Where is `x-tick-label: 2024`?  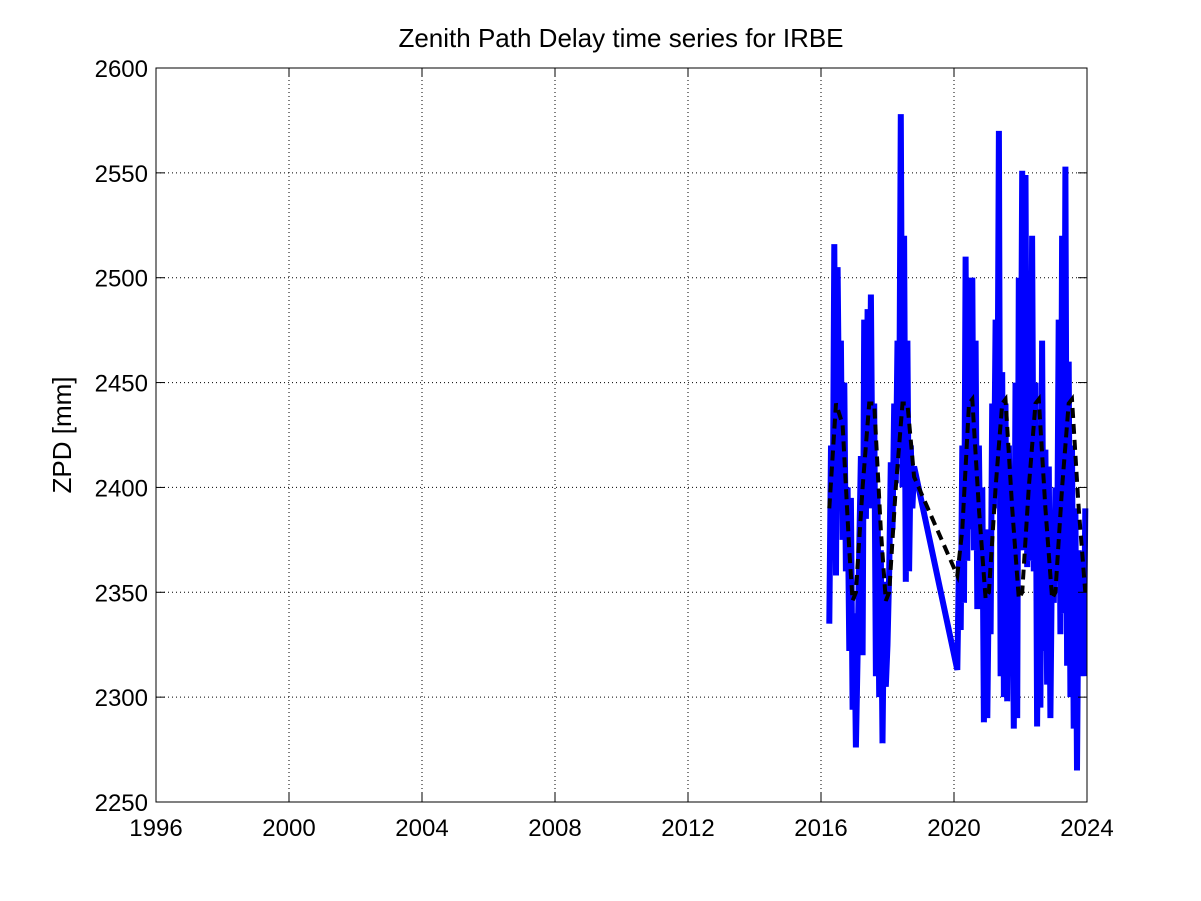 x-tick-label: 2024 is located at coordinates (1086, 828).